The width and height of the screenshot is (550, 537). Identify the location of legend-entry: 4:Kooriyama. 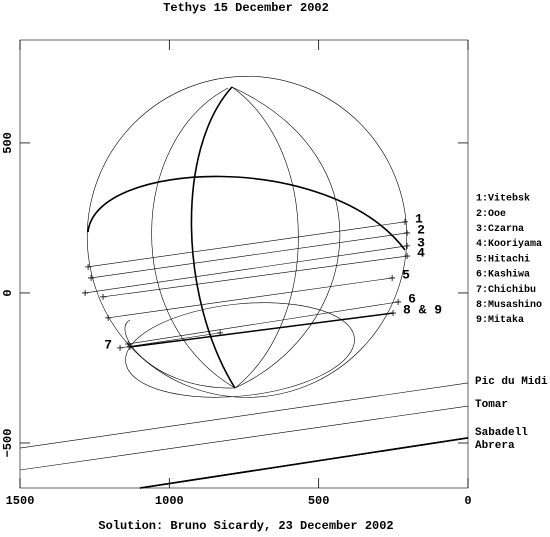
(509, 244).